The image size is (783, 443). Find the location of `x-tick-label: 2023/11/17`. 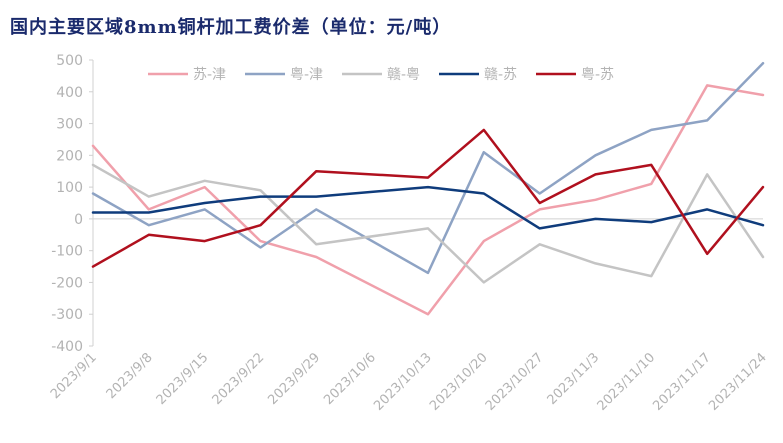

x-tick-label: 2023/11/17 is located at coordinates (682, 382).